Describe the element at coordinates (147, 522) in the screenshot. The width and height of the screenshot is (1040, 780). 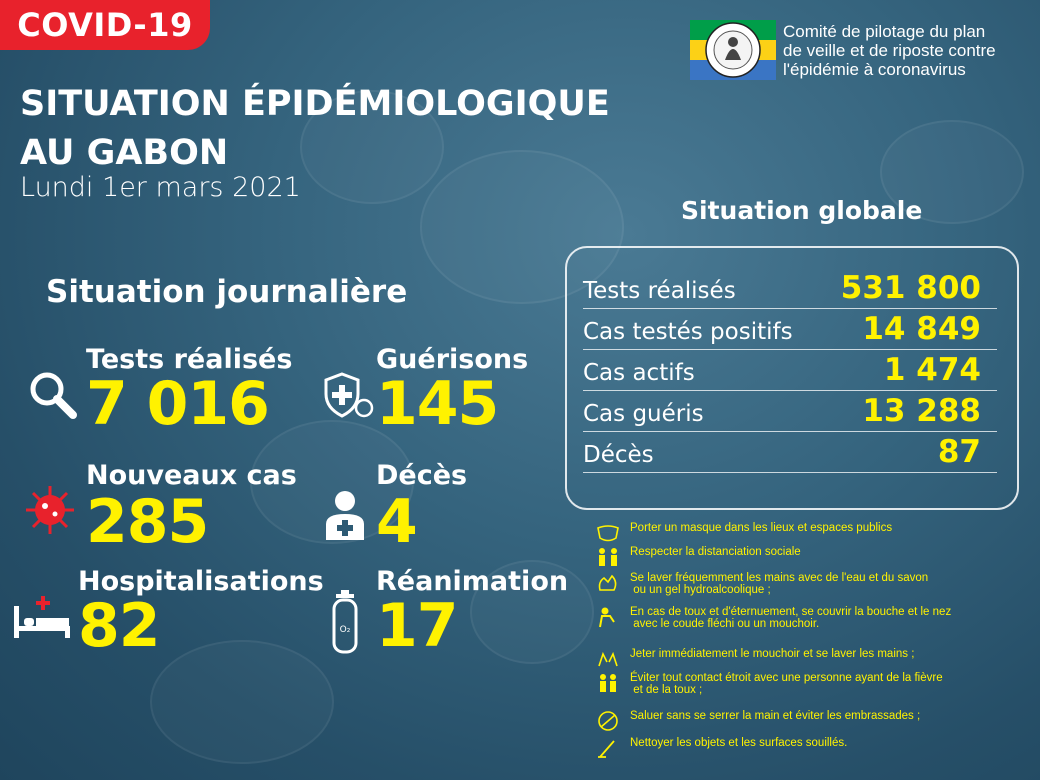
I see `nouveaux-value: 285` at that location.